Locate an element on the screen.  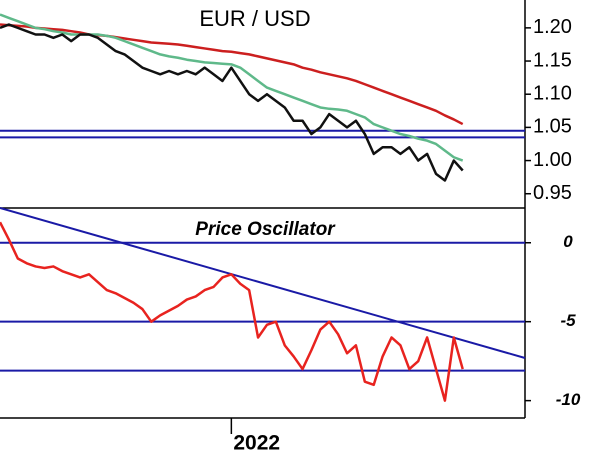
y-tick-label: 1.15 is located at coordinates (552, 60).